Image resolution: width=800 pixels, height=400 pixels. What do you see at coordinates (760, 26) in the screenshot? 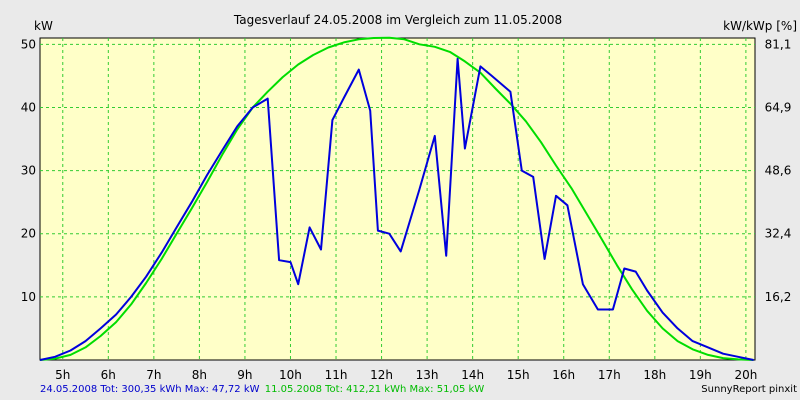
I see `y-axis-right-label: kW/kWp [%]` at bounding box center [760, 26].